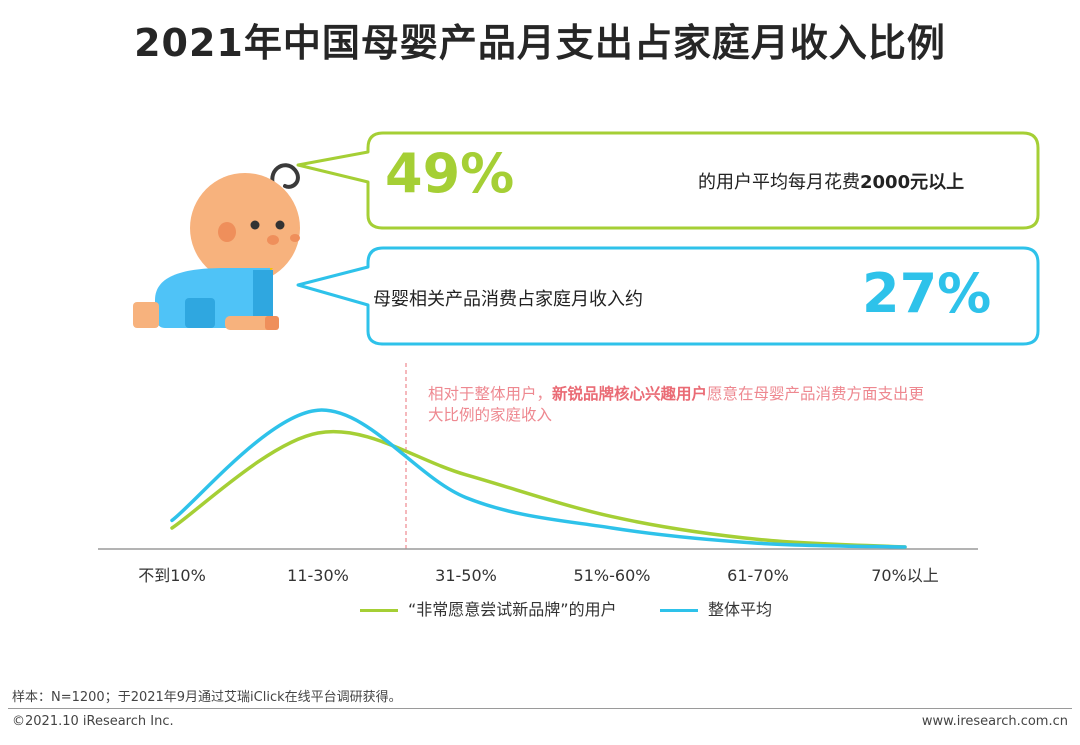 Image resolution: width=1080 pixels, height=745 pixels. I want to click on sample-note: 样本：N=1200；于2021年9月通过艾瑞iClick在线平台调研获得。, so click(207, 697).